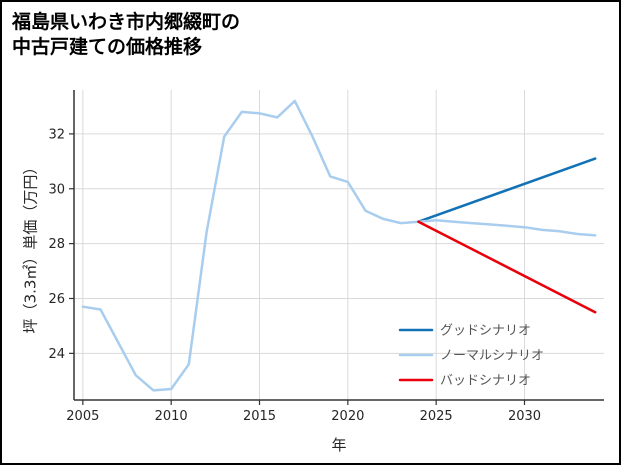  I want to click on chart-title-line1: 福島県いわき市内郷綴町の, so click(126, 22).